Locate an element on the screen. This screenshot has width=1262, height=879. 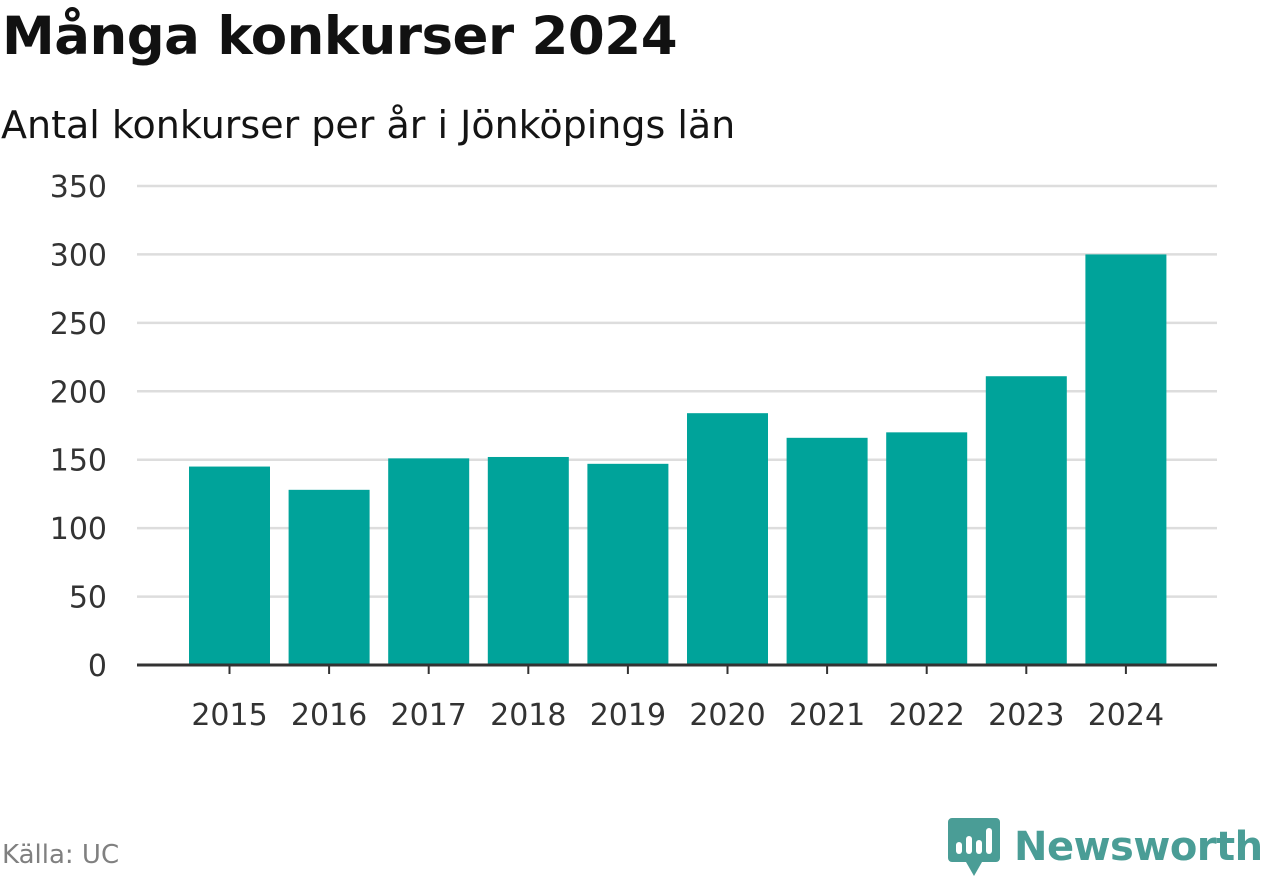
x-tick-label: 2024 is located at coordinates (1126, 715).